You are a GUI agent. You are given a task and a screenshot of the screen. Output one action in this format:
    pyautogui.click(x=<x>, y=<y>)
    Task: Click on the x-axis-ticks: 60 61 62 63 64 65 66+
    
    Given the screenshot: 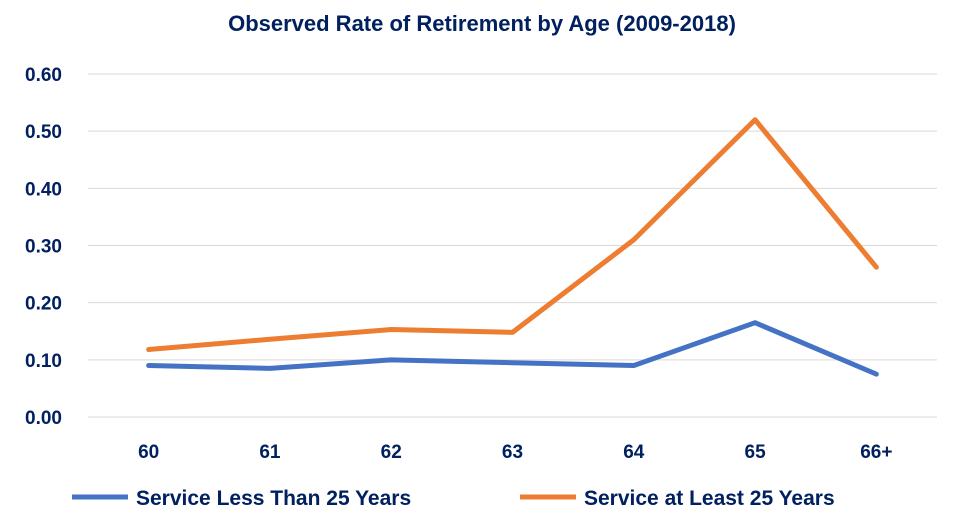 What is the action you would take?
    pyautogui.click(x=515, y=452)
    